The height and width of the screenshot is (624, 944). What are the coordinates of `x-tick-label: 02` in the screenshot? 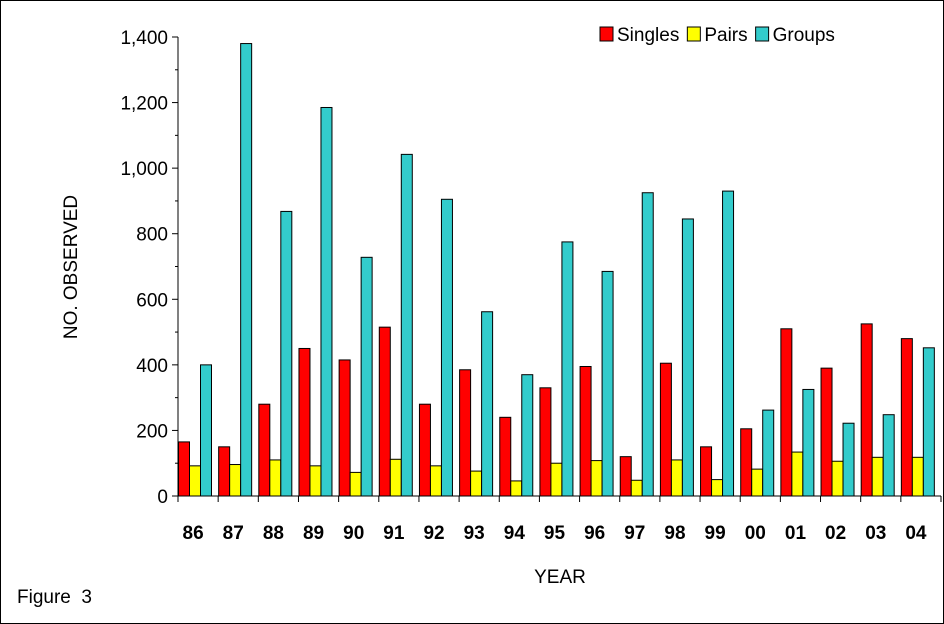 It's located at (835, 533).